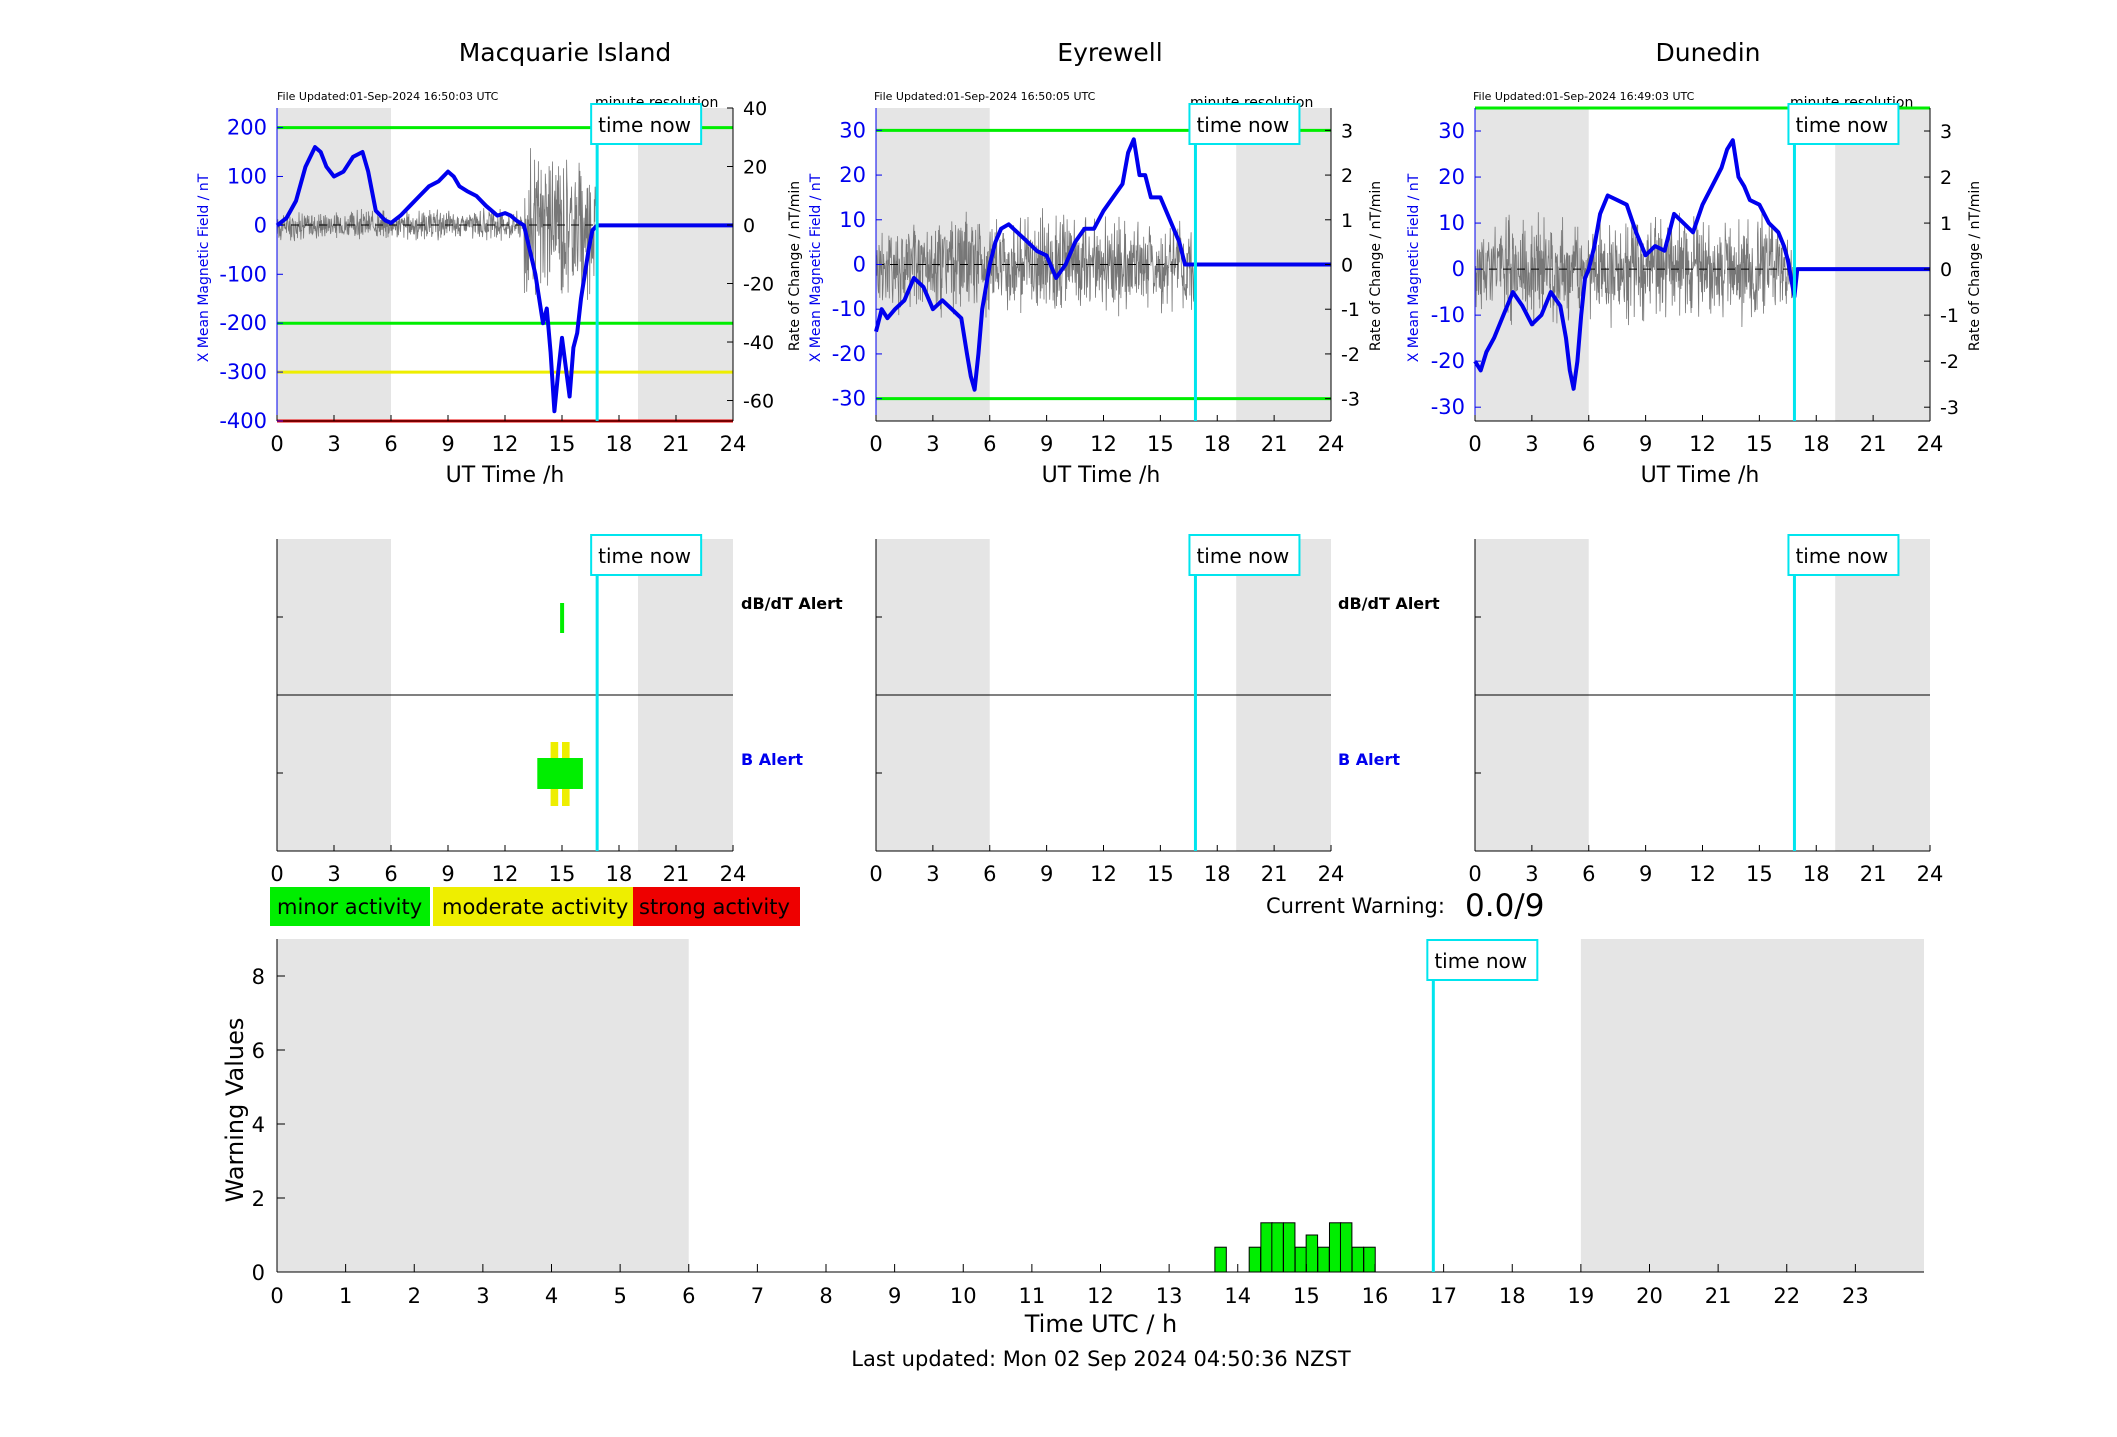 Image resolution: width=2117 pixels, height=1437 pixels. Describe the element at coordinates (825, 1296) in the screenshot. I see `x-tick-label: 8` at that location.